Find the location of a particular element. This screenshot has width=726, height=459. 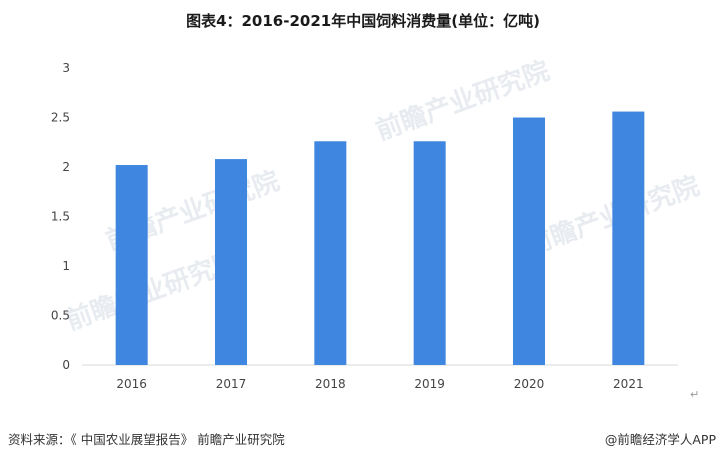

y-tick-label: 0 is located at coordinates (66, 365).